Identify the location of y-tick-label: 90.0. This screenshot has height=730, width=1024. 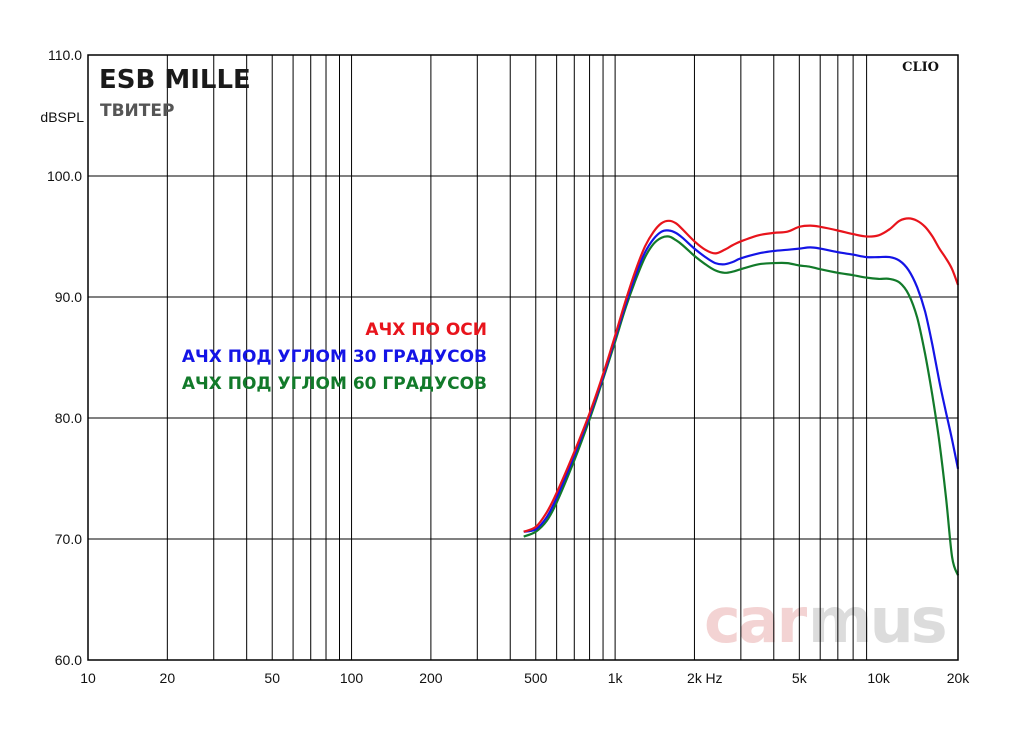
(68, 297).